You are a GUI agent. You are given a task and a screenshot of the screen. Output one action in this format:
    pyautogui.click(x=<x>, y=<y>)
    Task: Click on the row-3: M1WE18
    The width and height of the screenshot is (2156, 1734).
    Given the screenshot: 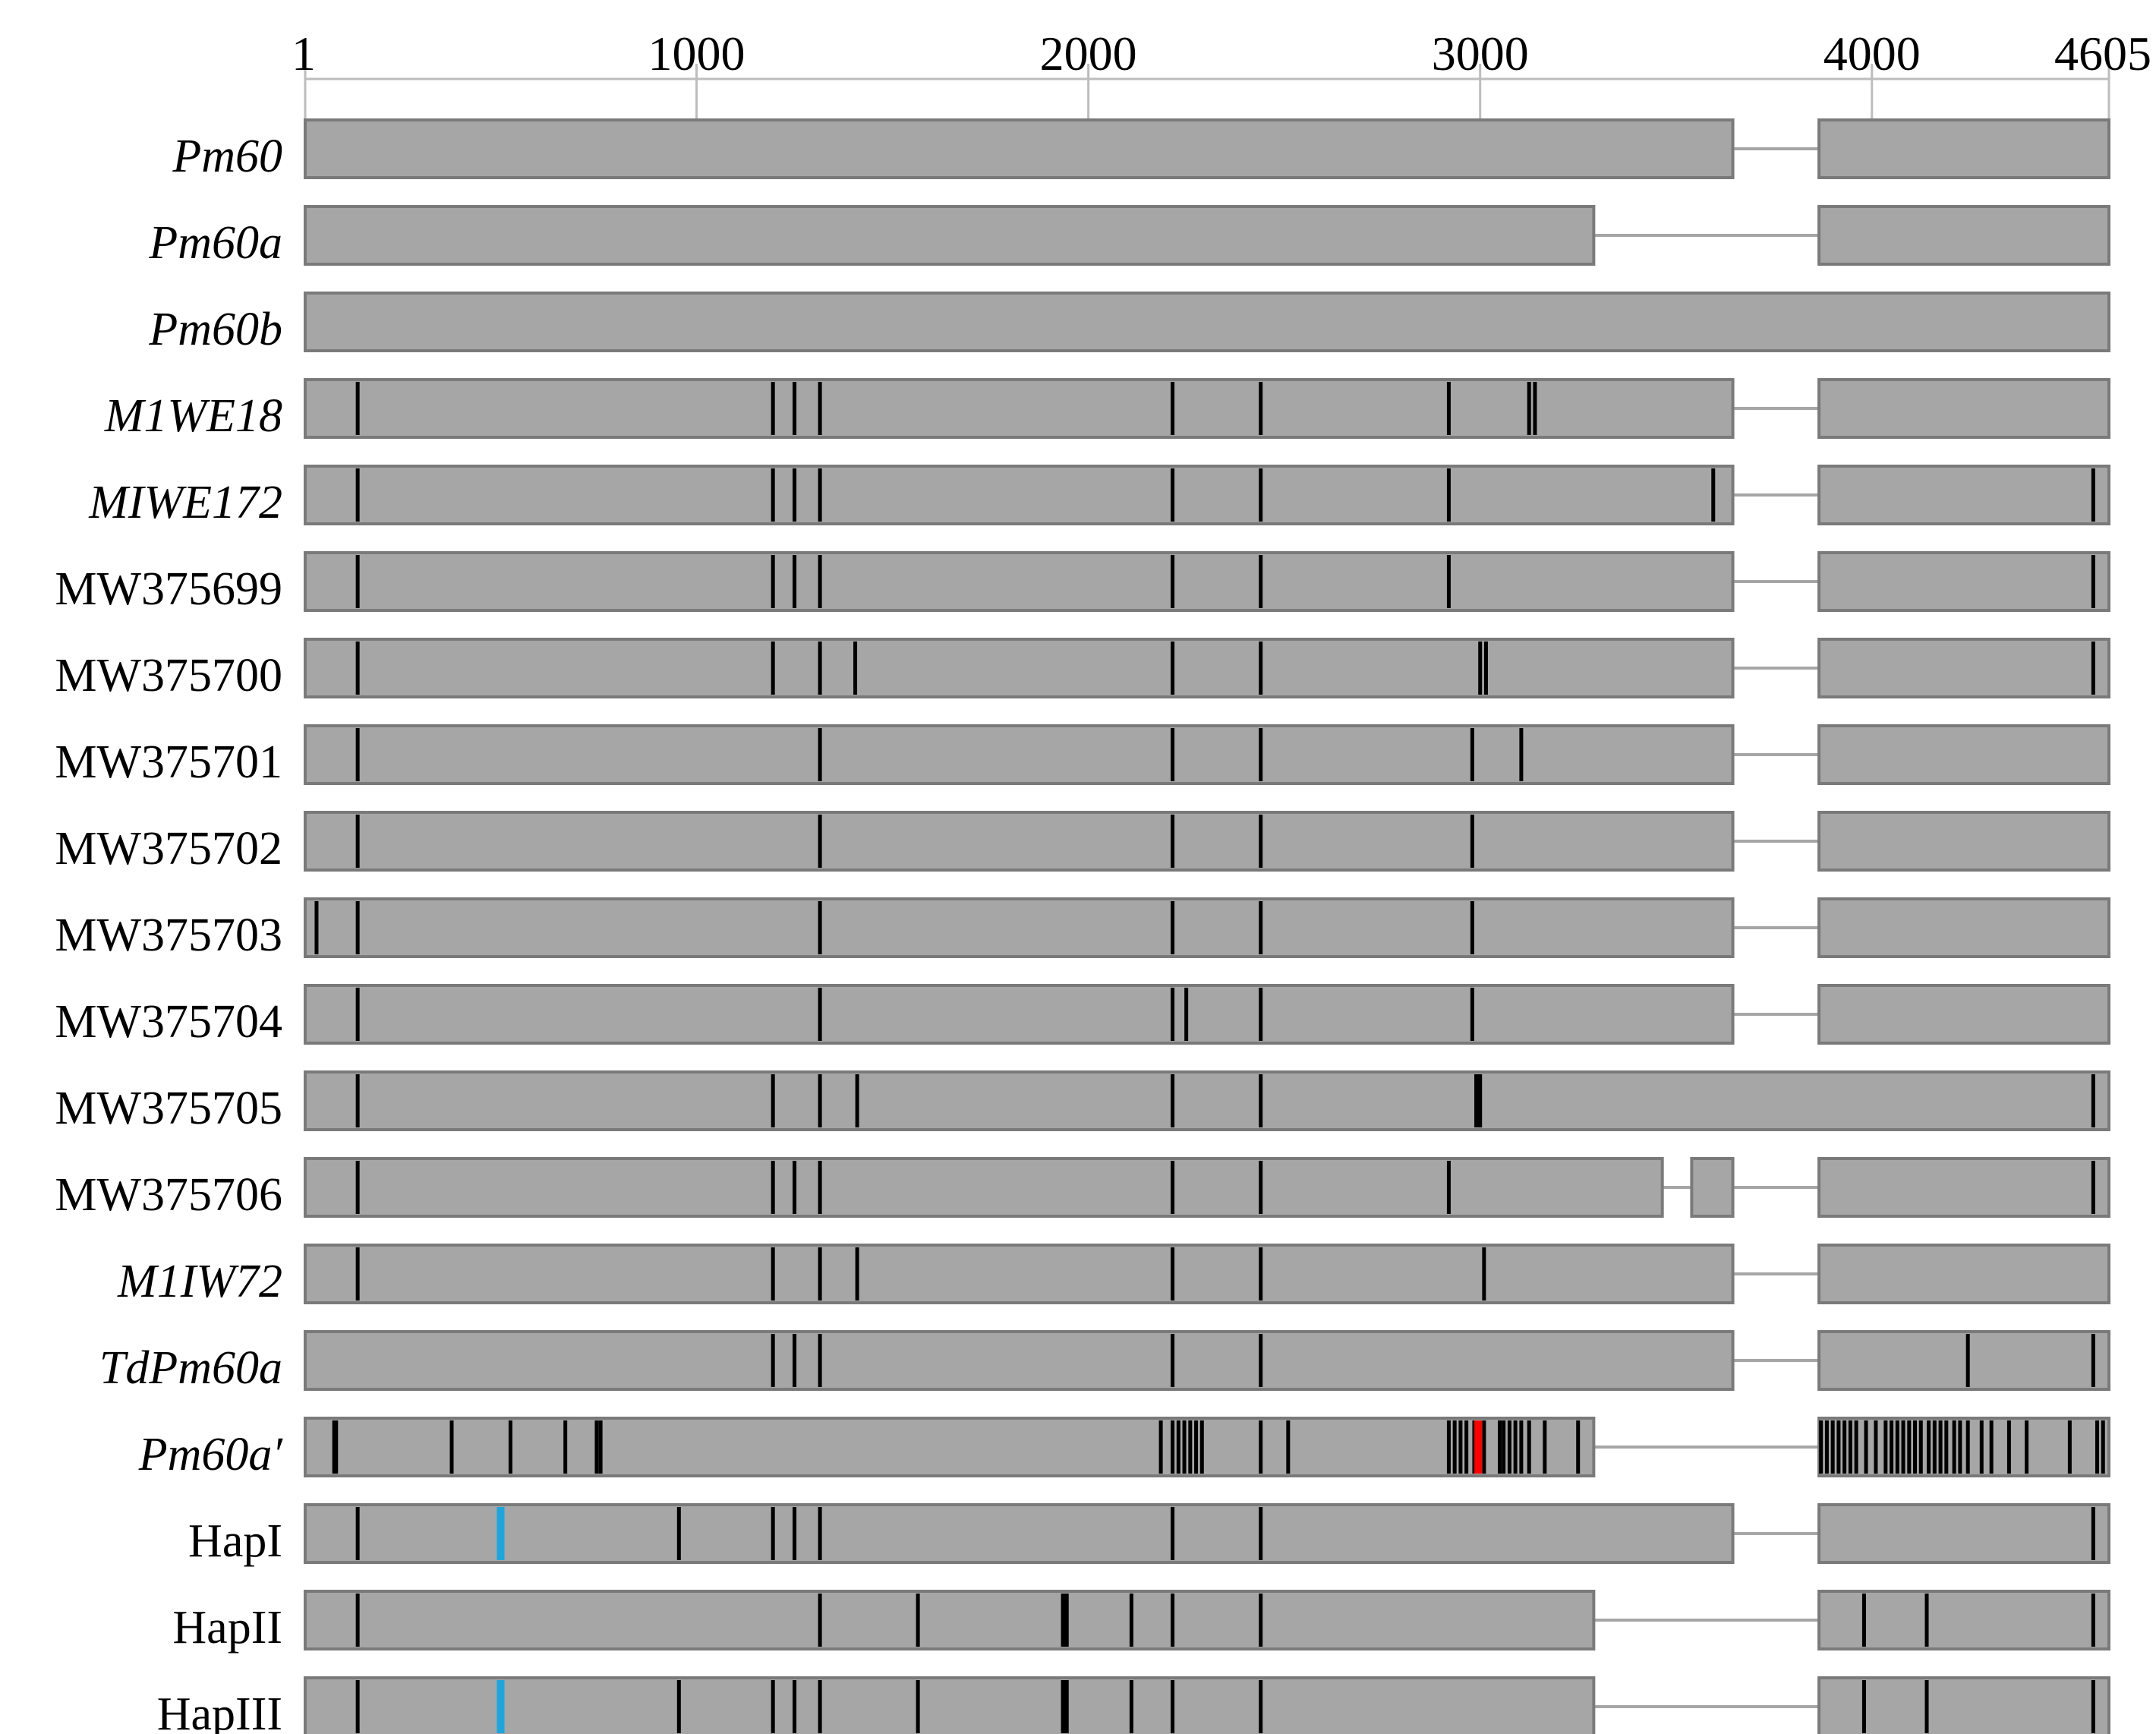 What is the action you would take?
    pyautogui.click(x=1107, y=410)
    